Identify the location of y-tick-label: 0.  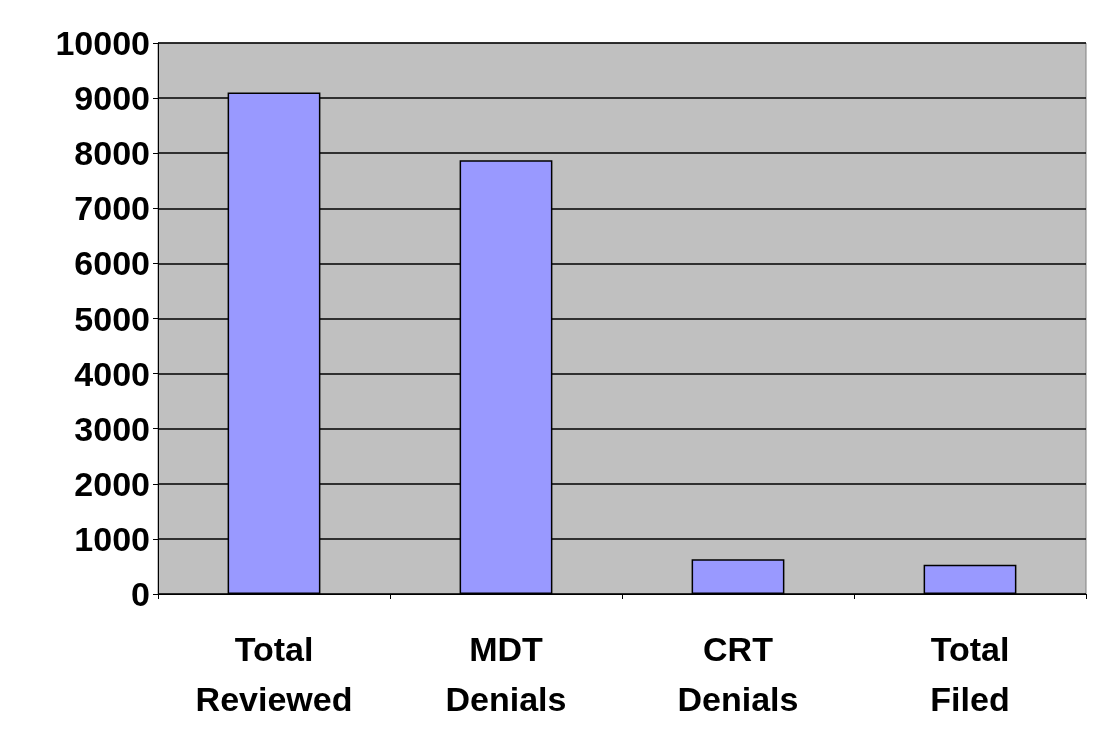
(140, 594).